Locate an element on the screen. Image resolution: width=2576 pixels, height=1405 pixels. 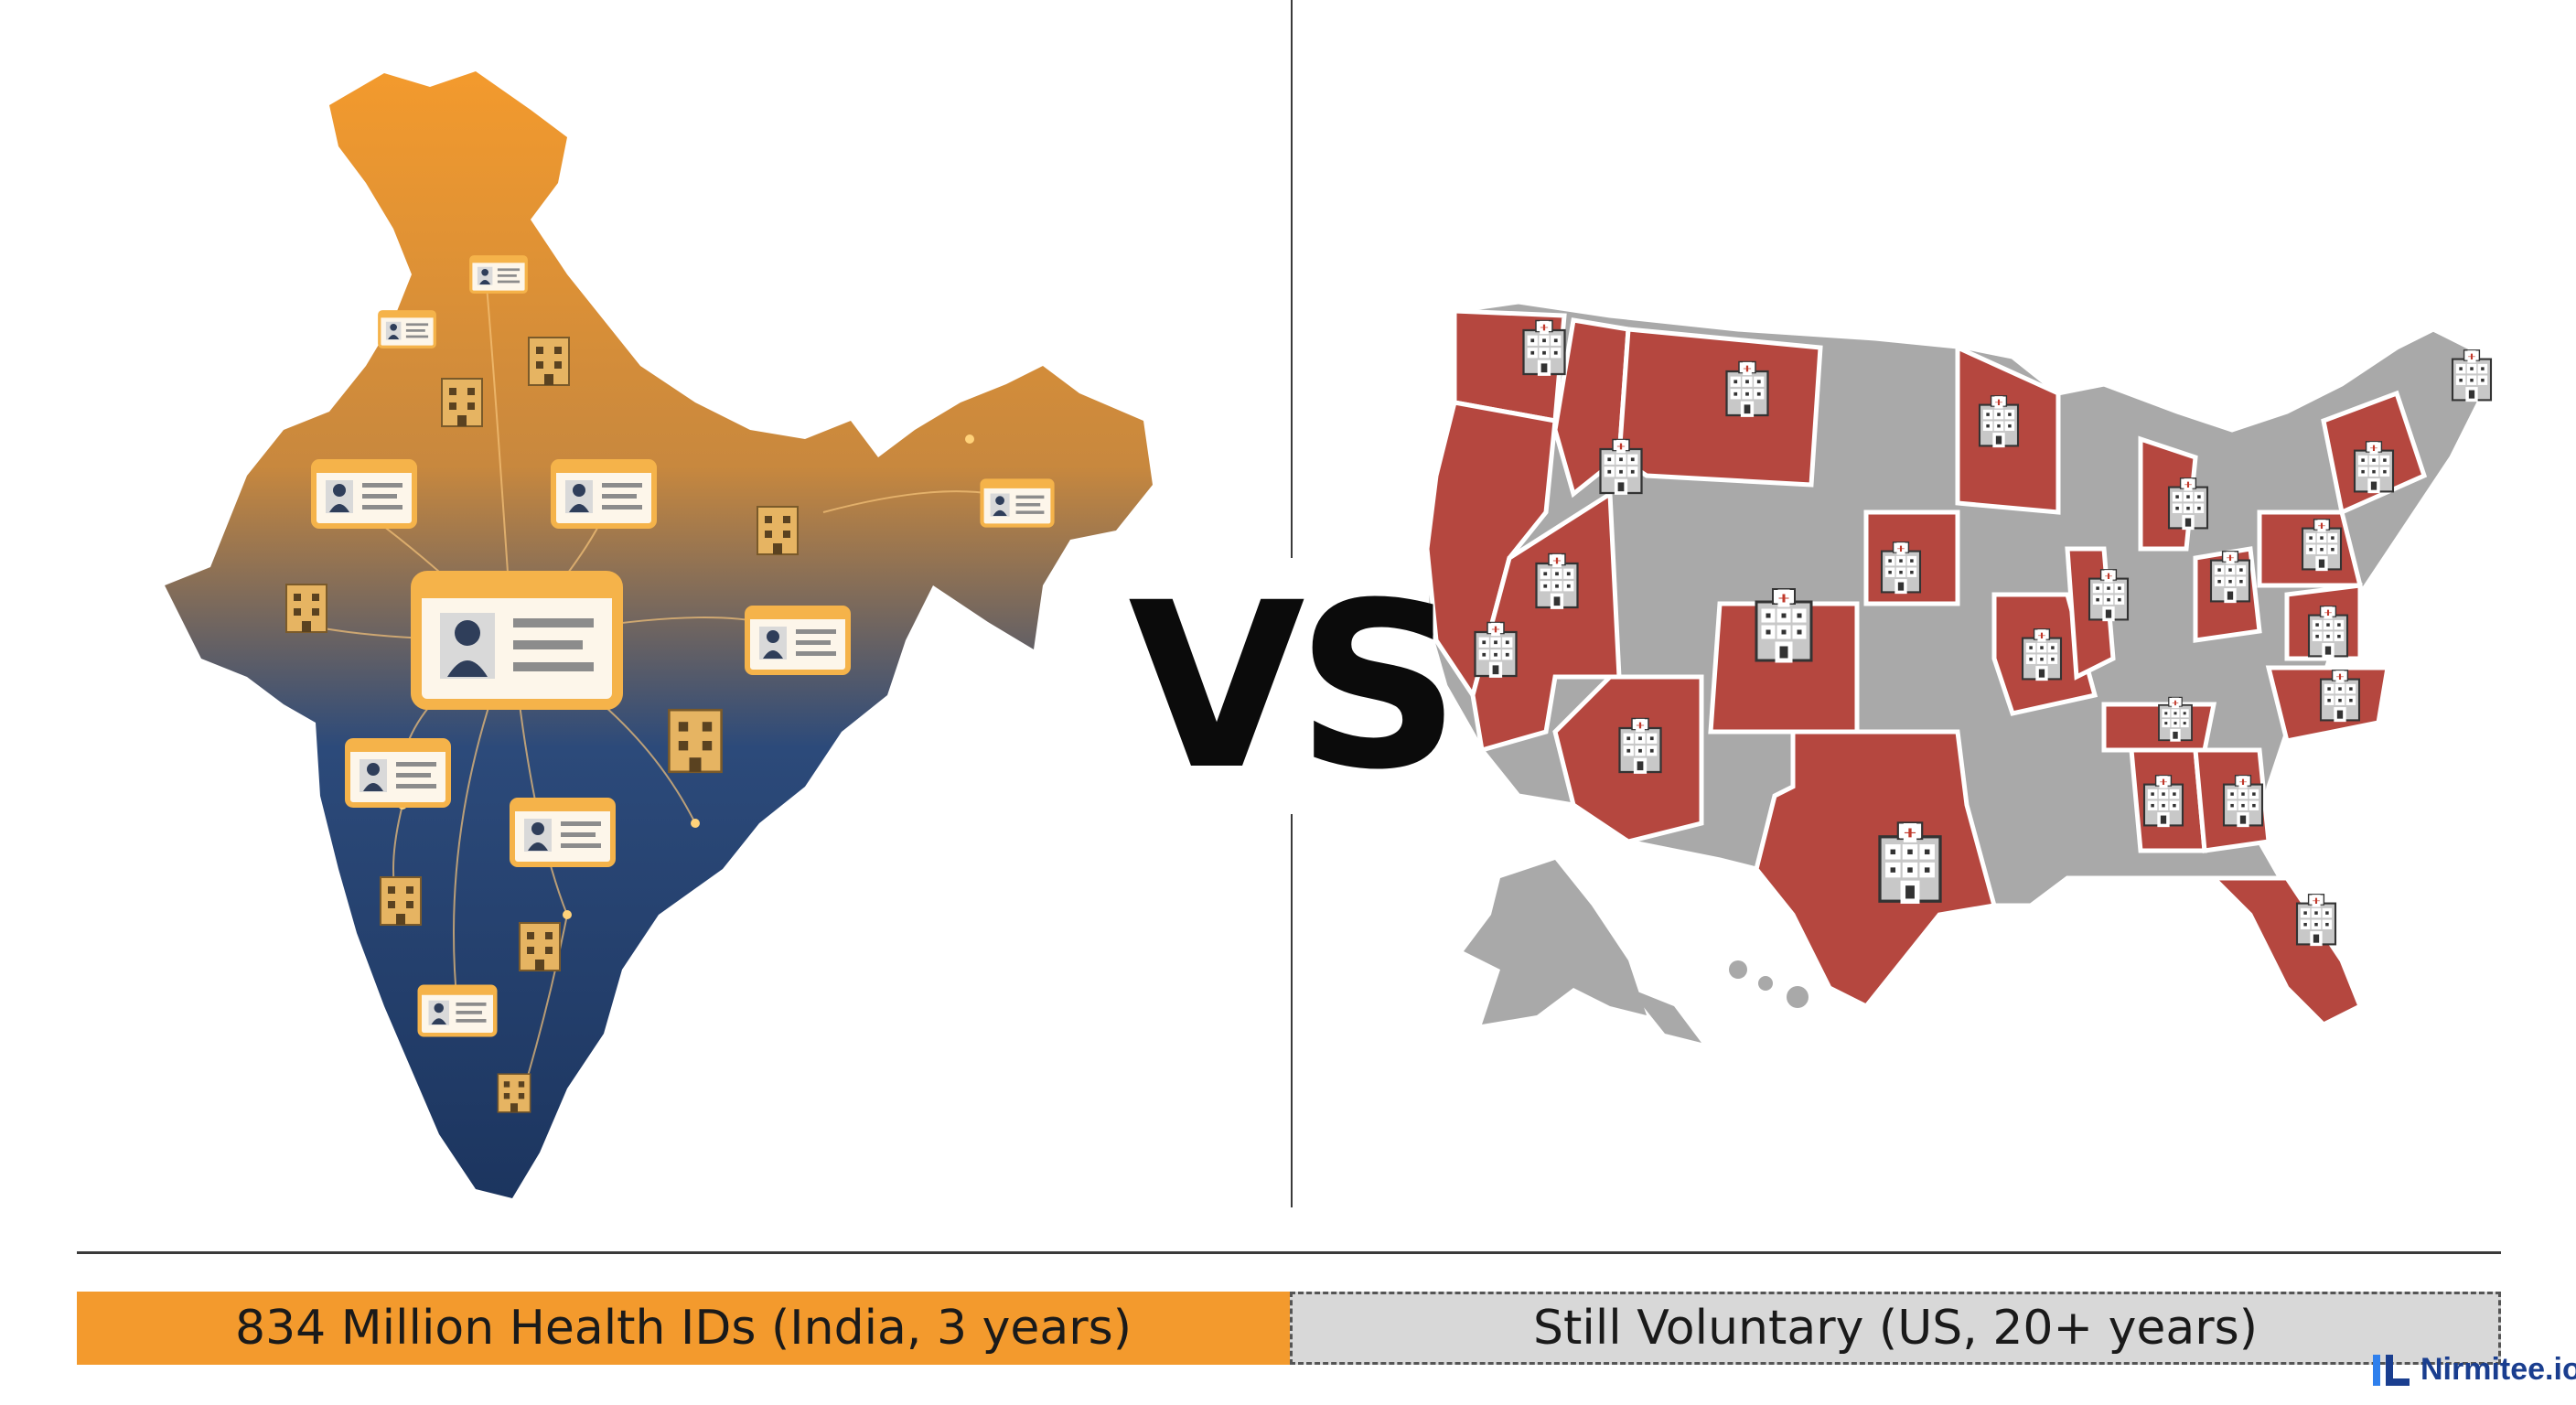
brand-name: Nirmitee.io is located at coordinates (2498, 1369).